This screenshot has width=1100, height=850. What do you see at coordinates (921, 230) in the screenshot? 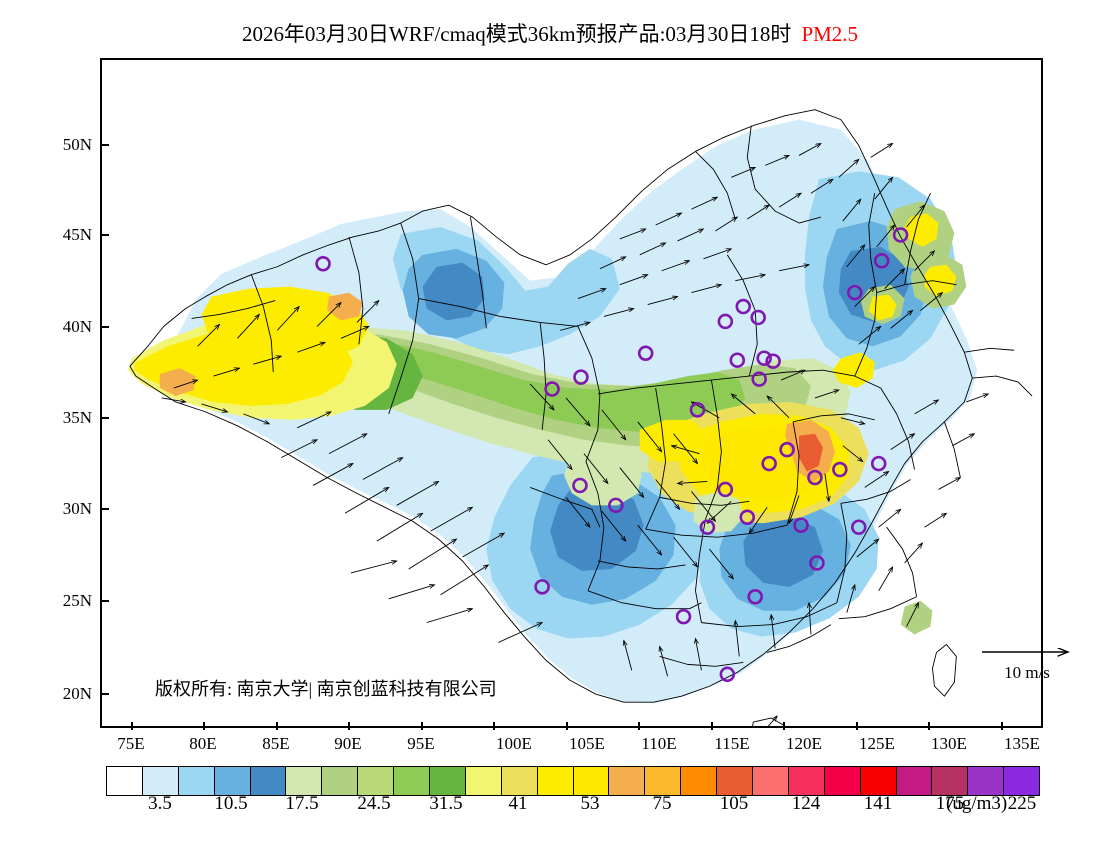
I see `contour-band-yellow-ne1` at bounding box center [921, 230].